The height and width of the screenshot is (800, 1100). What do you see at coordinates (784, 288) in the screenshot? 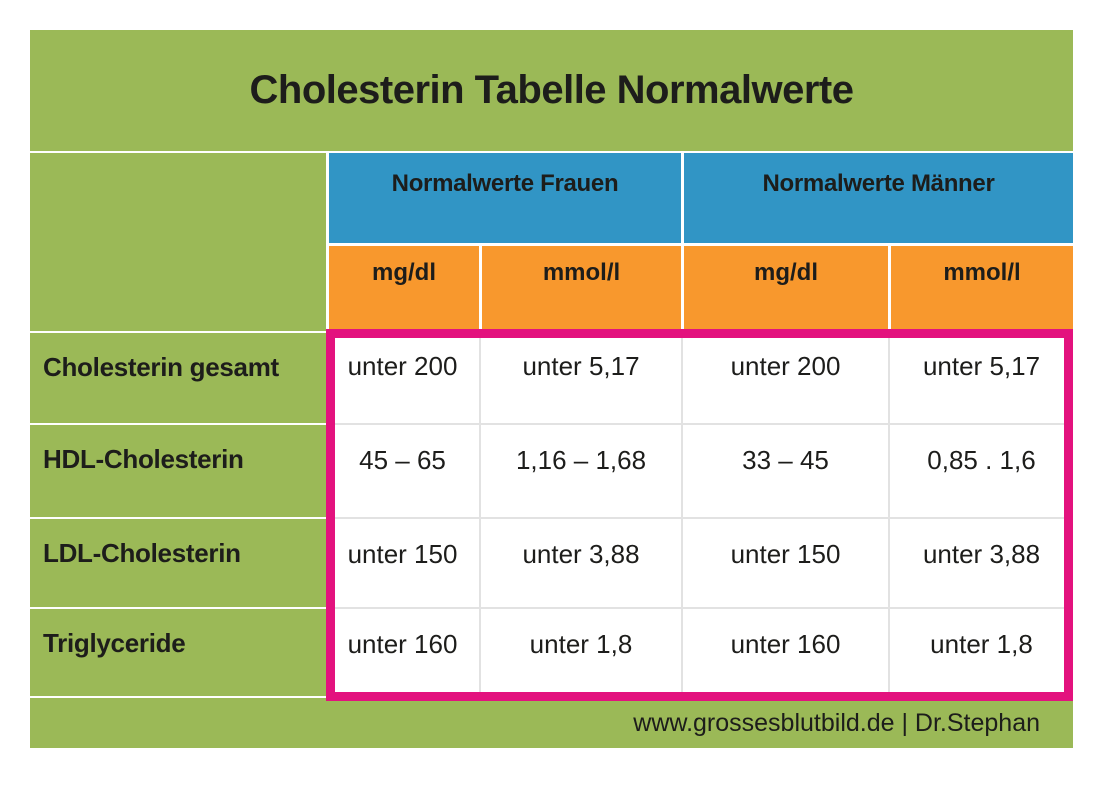
I see `unit-header-maenner-mgdl: mg/dl` at bounding box center [784, 288].